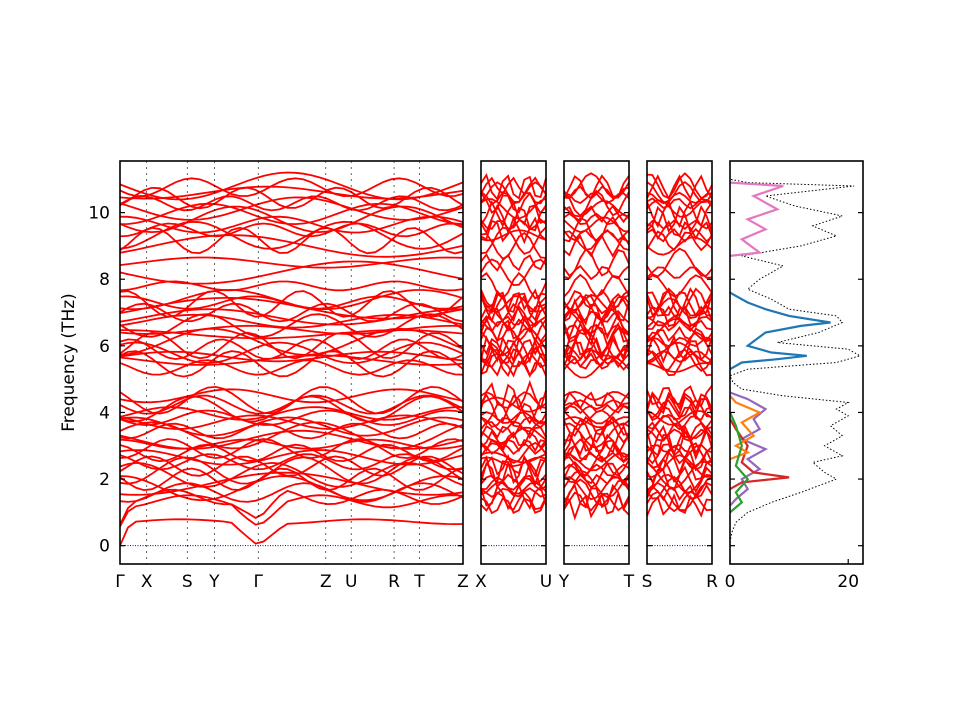 The height and width of the screenshot is (720, 960). I want to click on total-dos-curve, so click(795, 360).